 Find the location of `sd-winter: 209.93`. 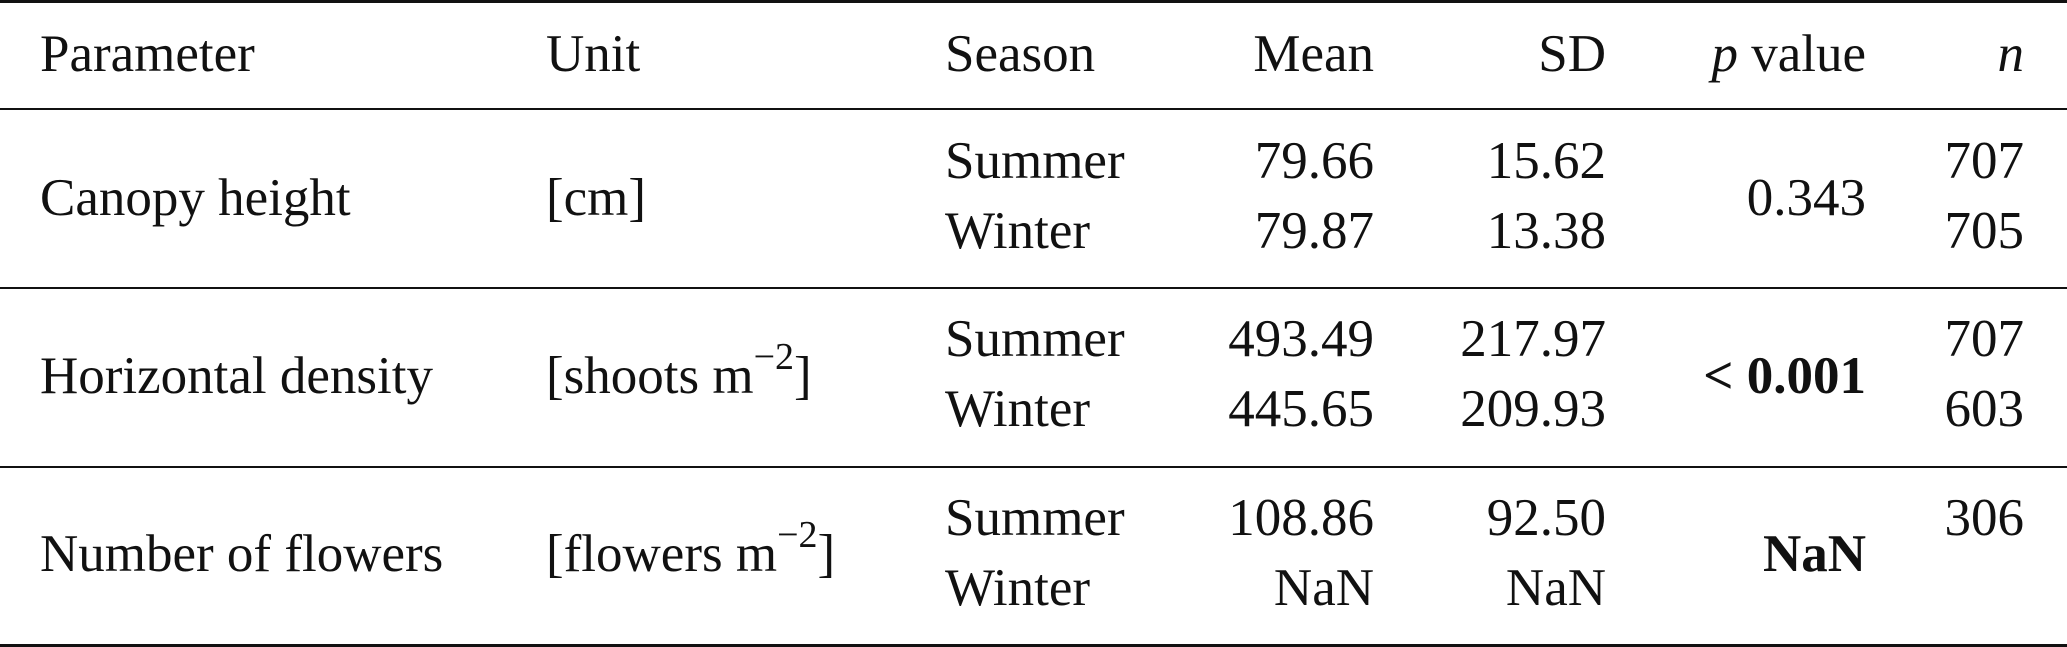

sd-winter: 209.93 is located at coordinates (1533, 409).